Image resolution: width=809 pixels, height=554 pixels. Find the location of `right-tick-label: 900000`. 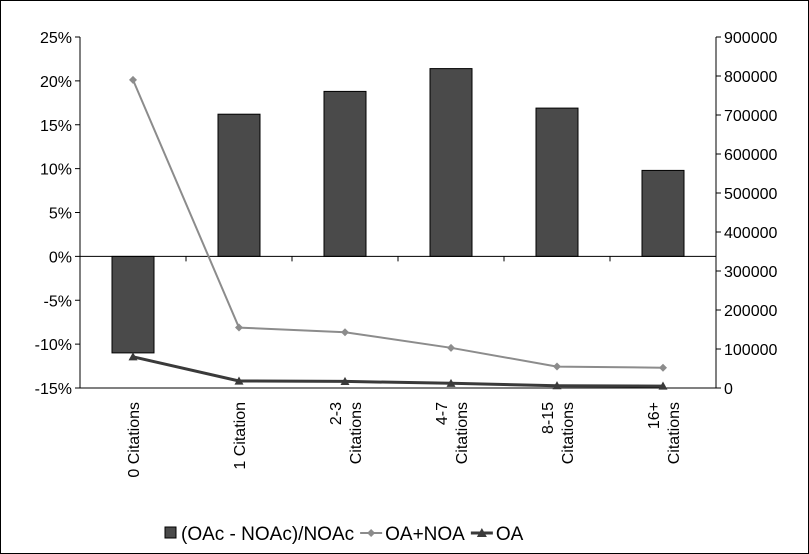

right-tick-label: 900000 is located at coordinates (750, 38).